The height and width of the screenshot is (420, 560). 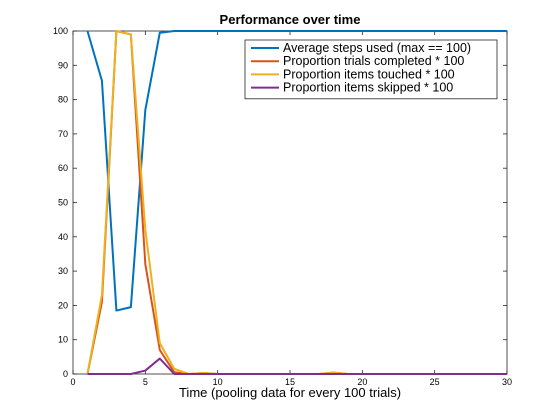 What do you see at coordinates (373, 61) in the screenshot?
I see `legend-label-2: Proportion trials completed * 100` at bounding box center [373, 61].